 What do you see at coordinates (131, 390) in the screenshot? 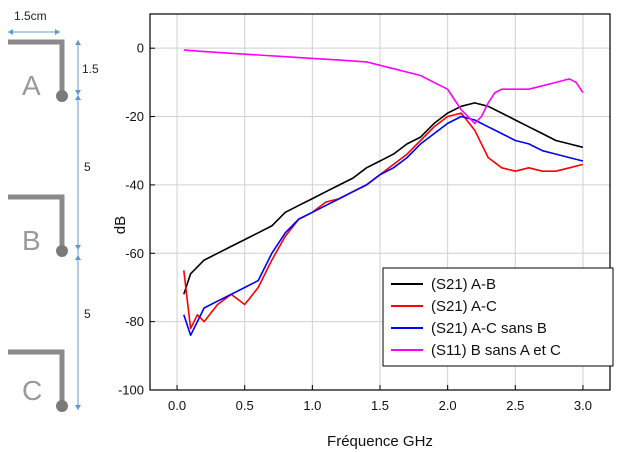
I see `y-tick-label: -100` at bounding box center [131, 390].